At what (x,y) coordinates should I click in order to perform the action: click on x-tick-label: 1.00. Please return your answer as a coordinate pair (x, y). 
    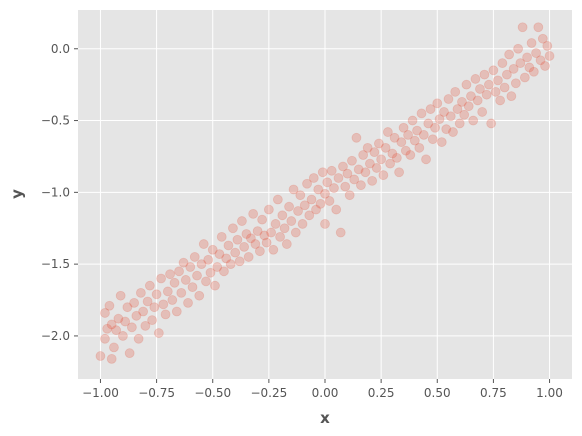
    Looking at the image, I should click on (549, 393).